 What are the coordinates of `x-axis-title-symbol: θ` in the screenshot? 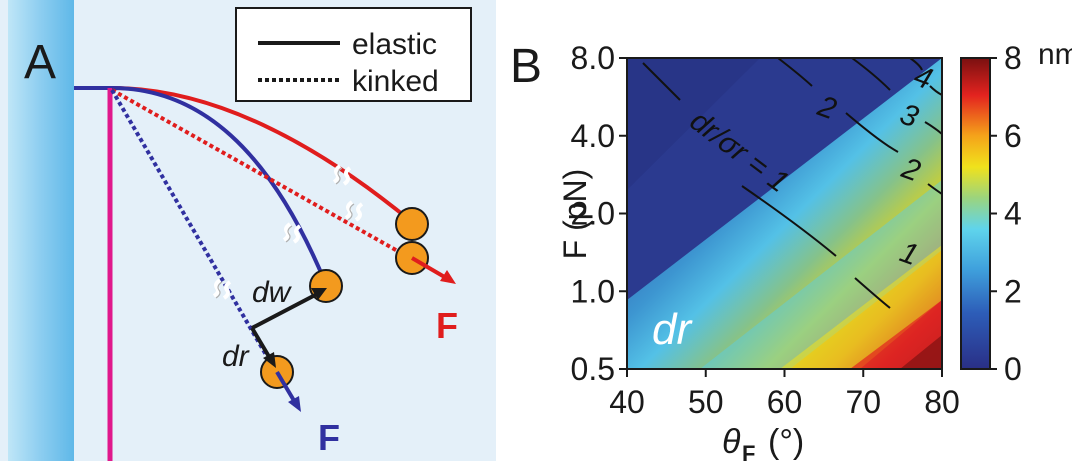 It's located at (731, 442).